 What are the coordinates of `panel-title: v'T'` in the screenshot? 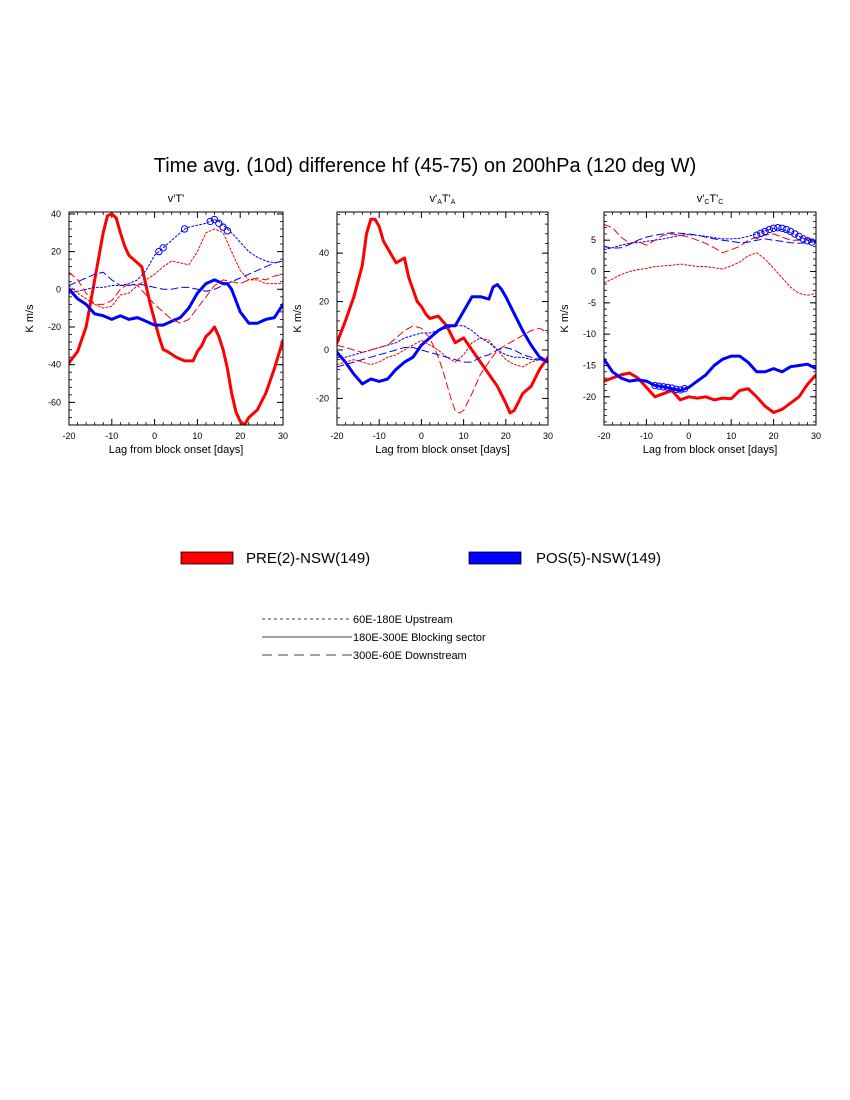 It's located at (176, 199).